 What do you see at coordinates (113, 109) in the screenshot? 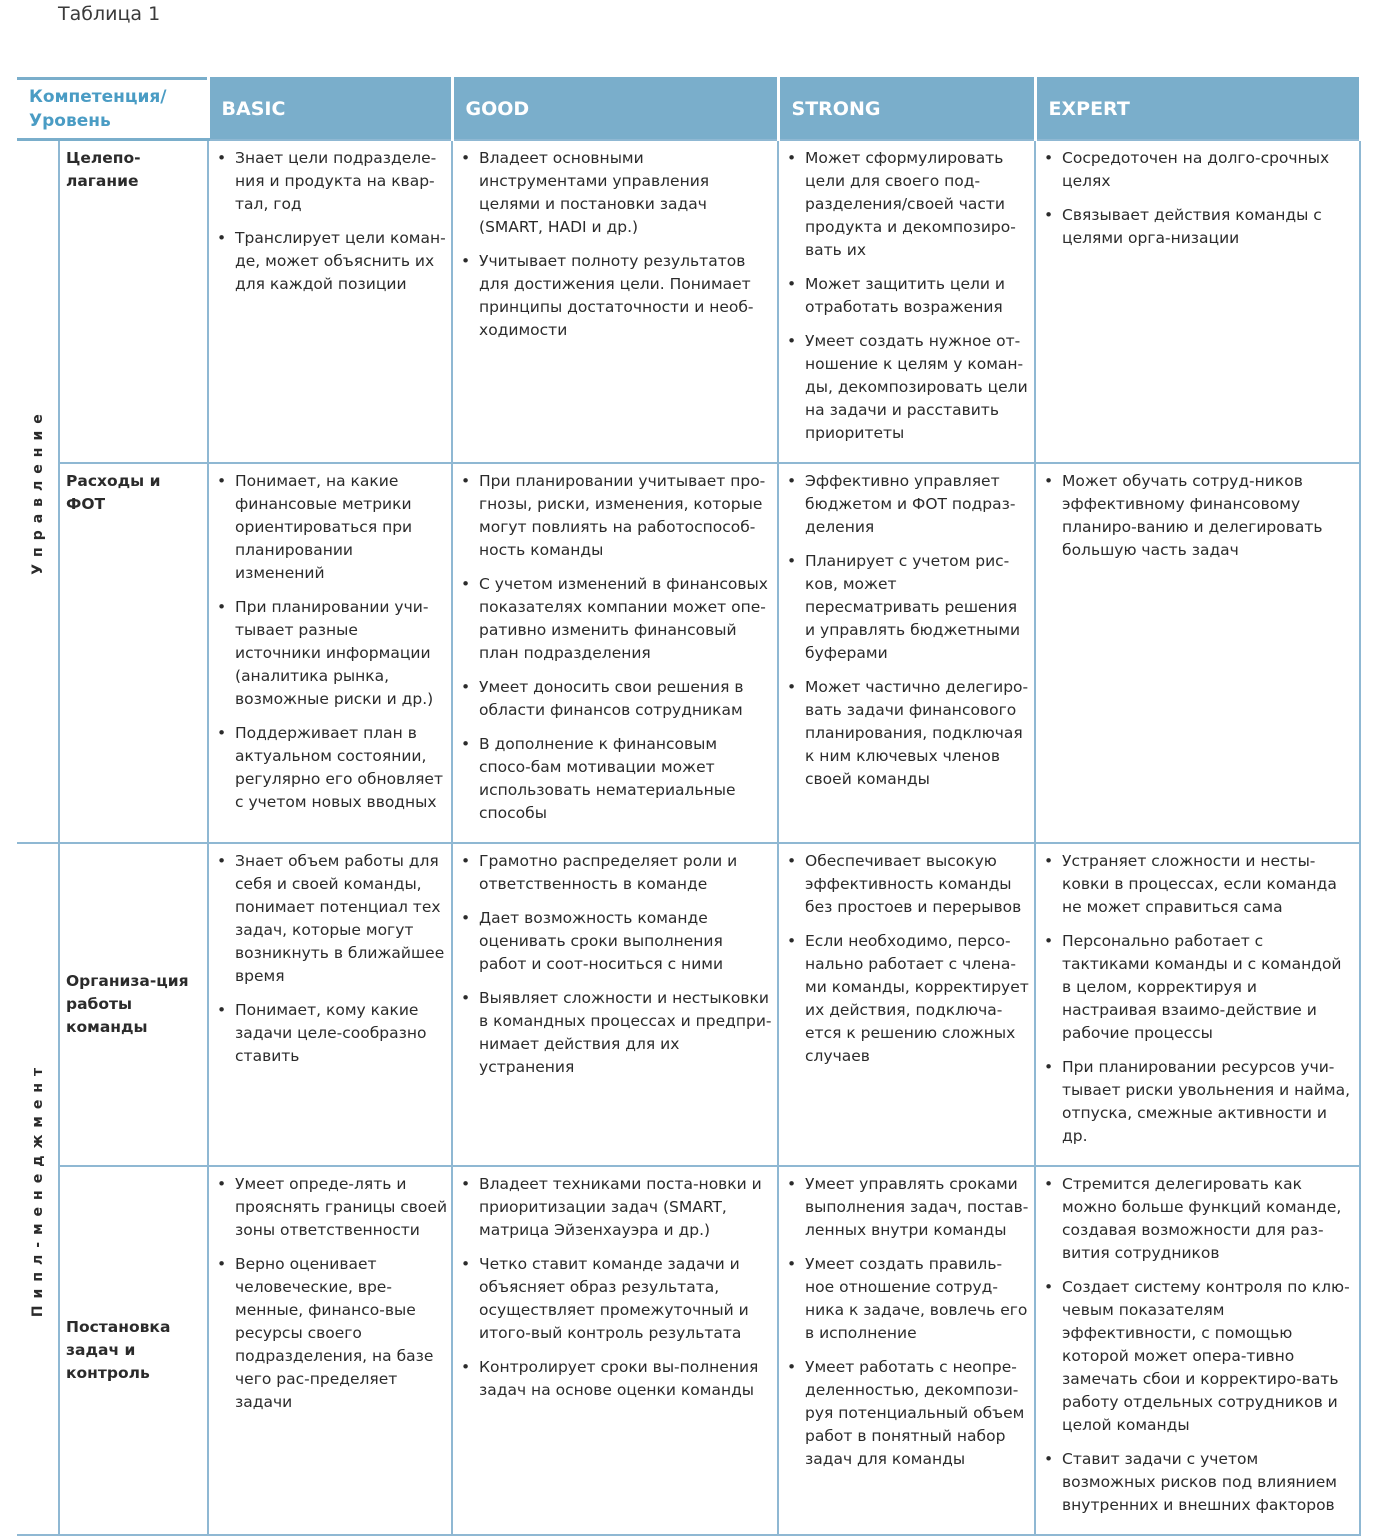
I see `corner-header: Компетенция/ Уровень` at bounding box center [113, 109].